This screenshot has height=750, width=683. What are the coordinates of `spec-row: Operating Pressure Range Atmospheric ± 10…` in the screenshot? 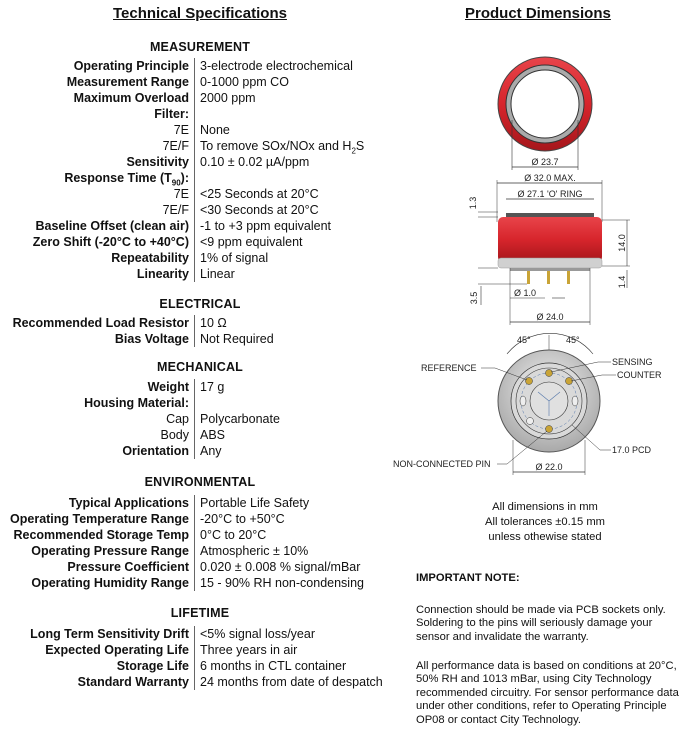 It's located at (182, 551).